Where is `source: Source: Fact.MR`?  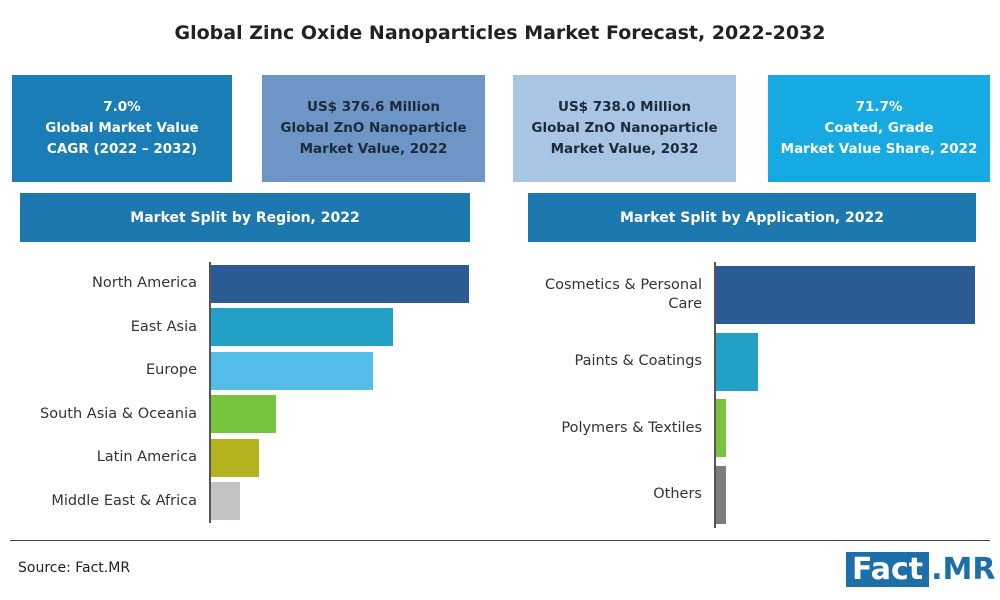 source: Source: Fact.MR is located at coordinates (74, 568).